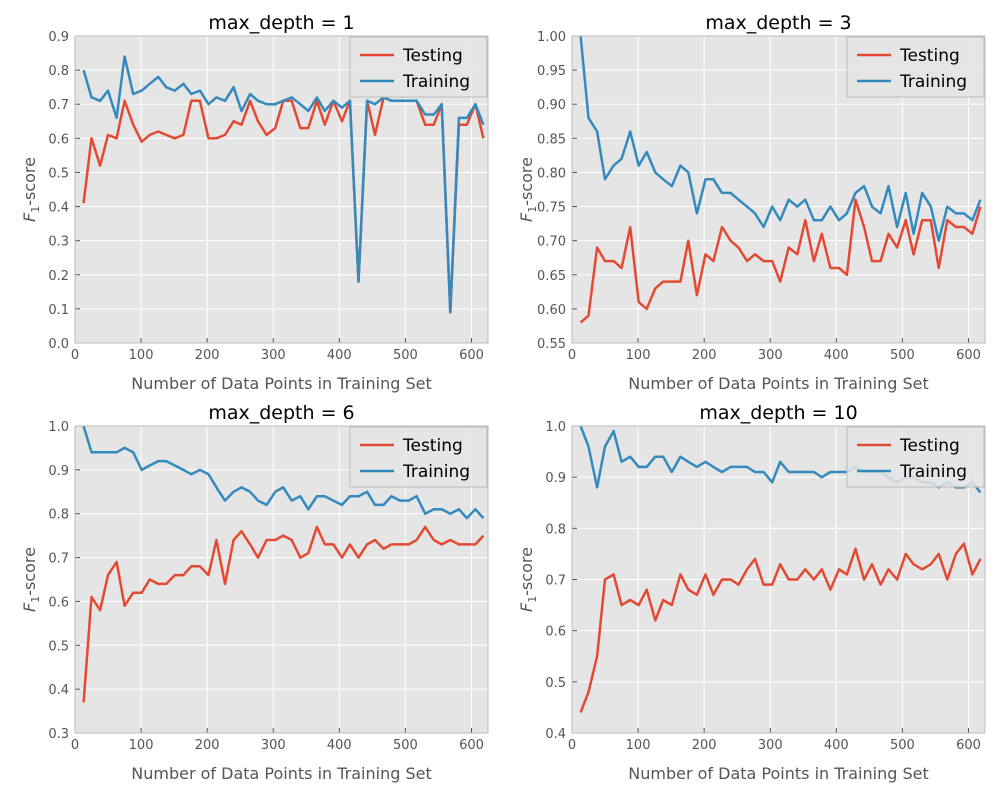 This screenshot has width=1000, height=795. Describe the element at coordinates (551, 105) in the screenshot. I see `y-tick-label: 0.90` at that location.